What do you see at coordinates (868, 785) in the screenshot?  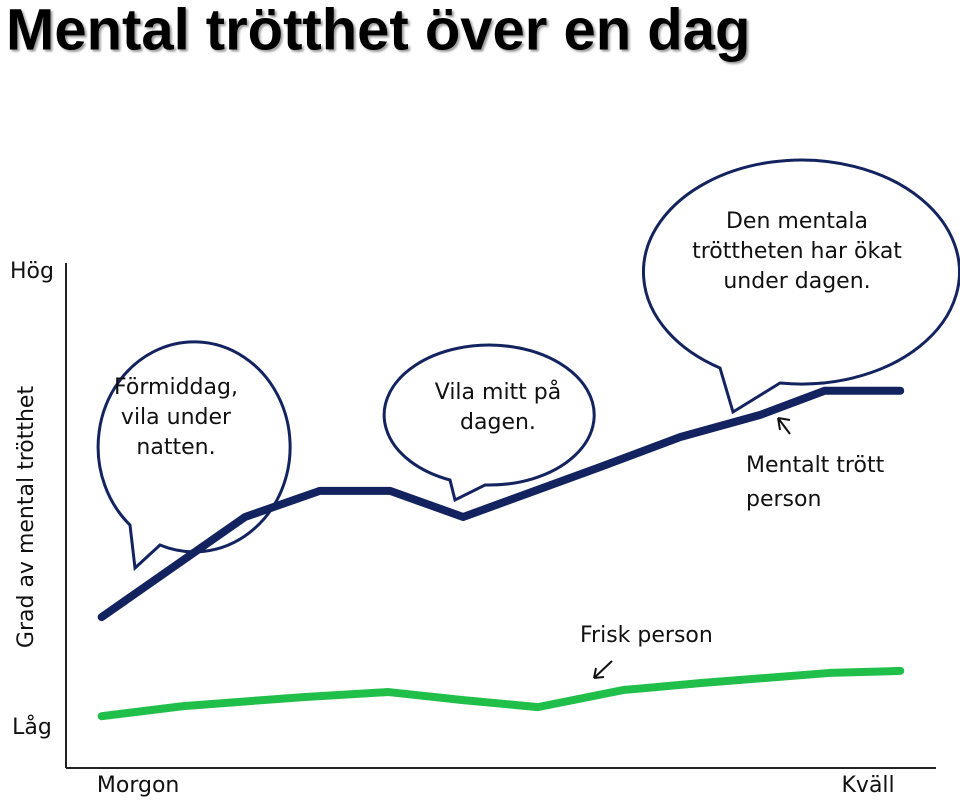 I see `x-tick-label: Kväll` at bounding box center [868, 785].